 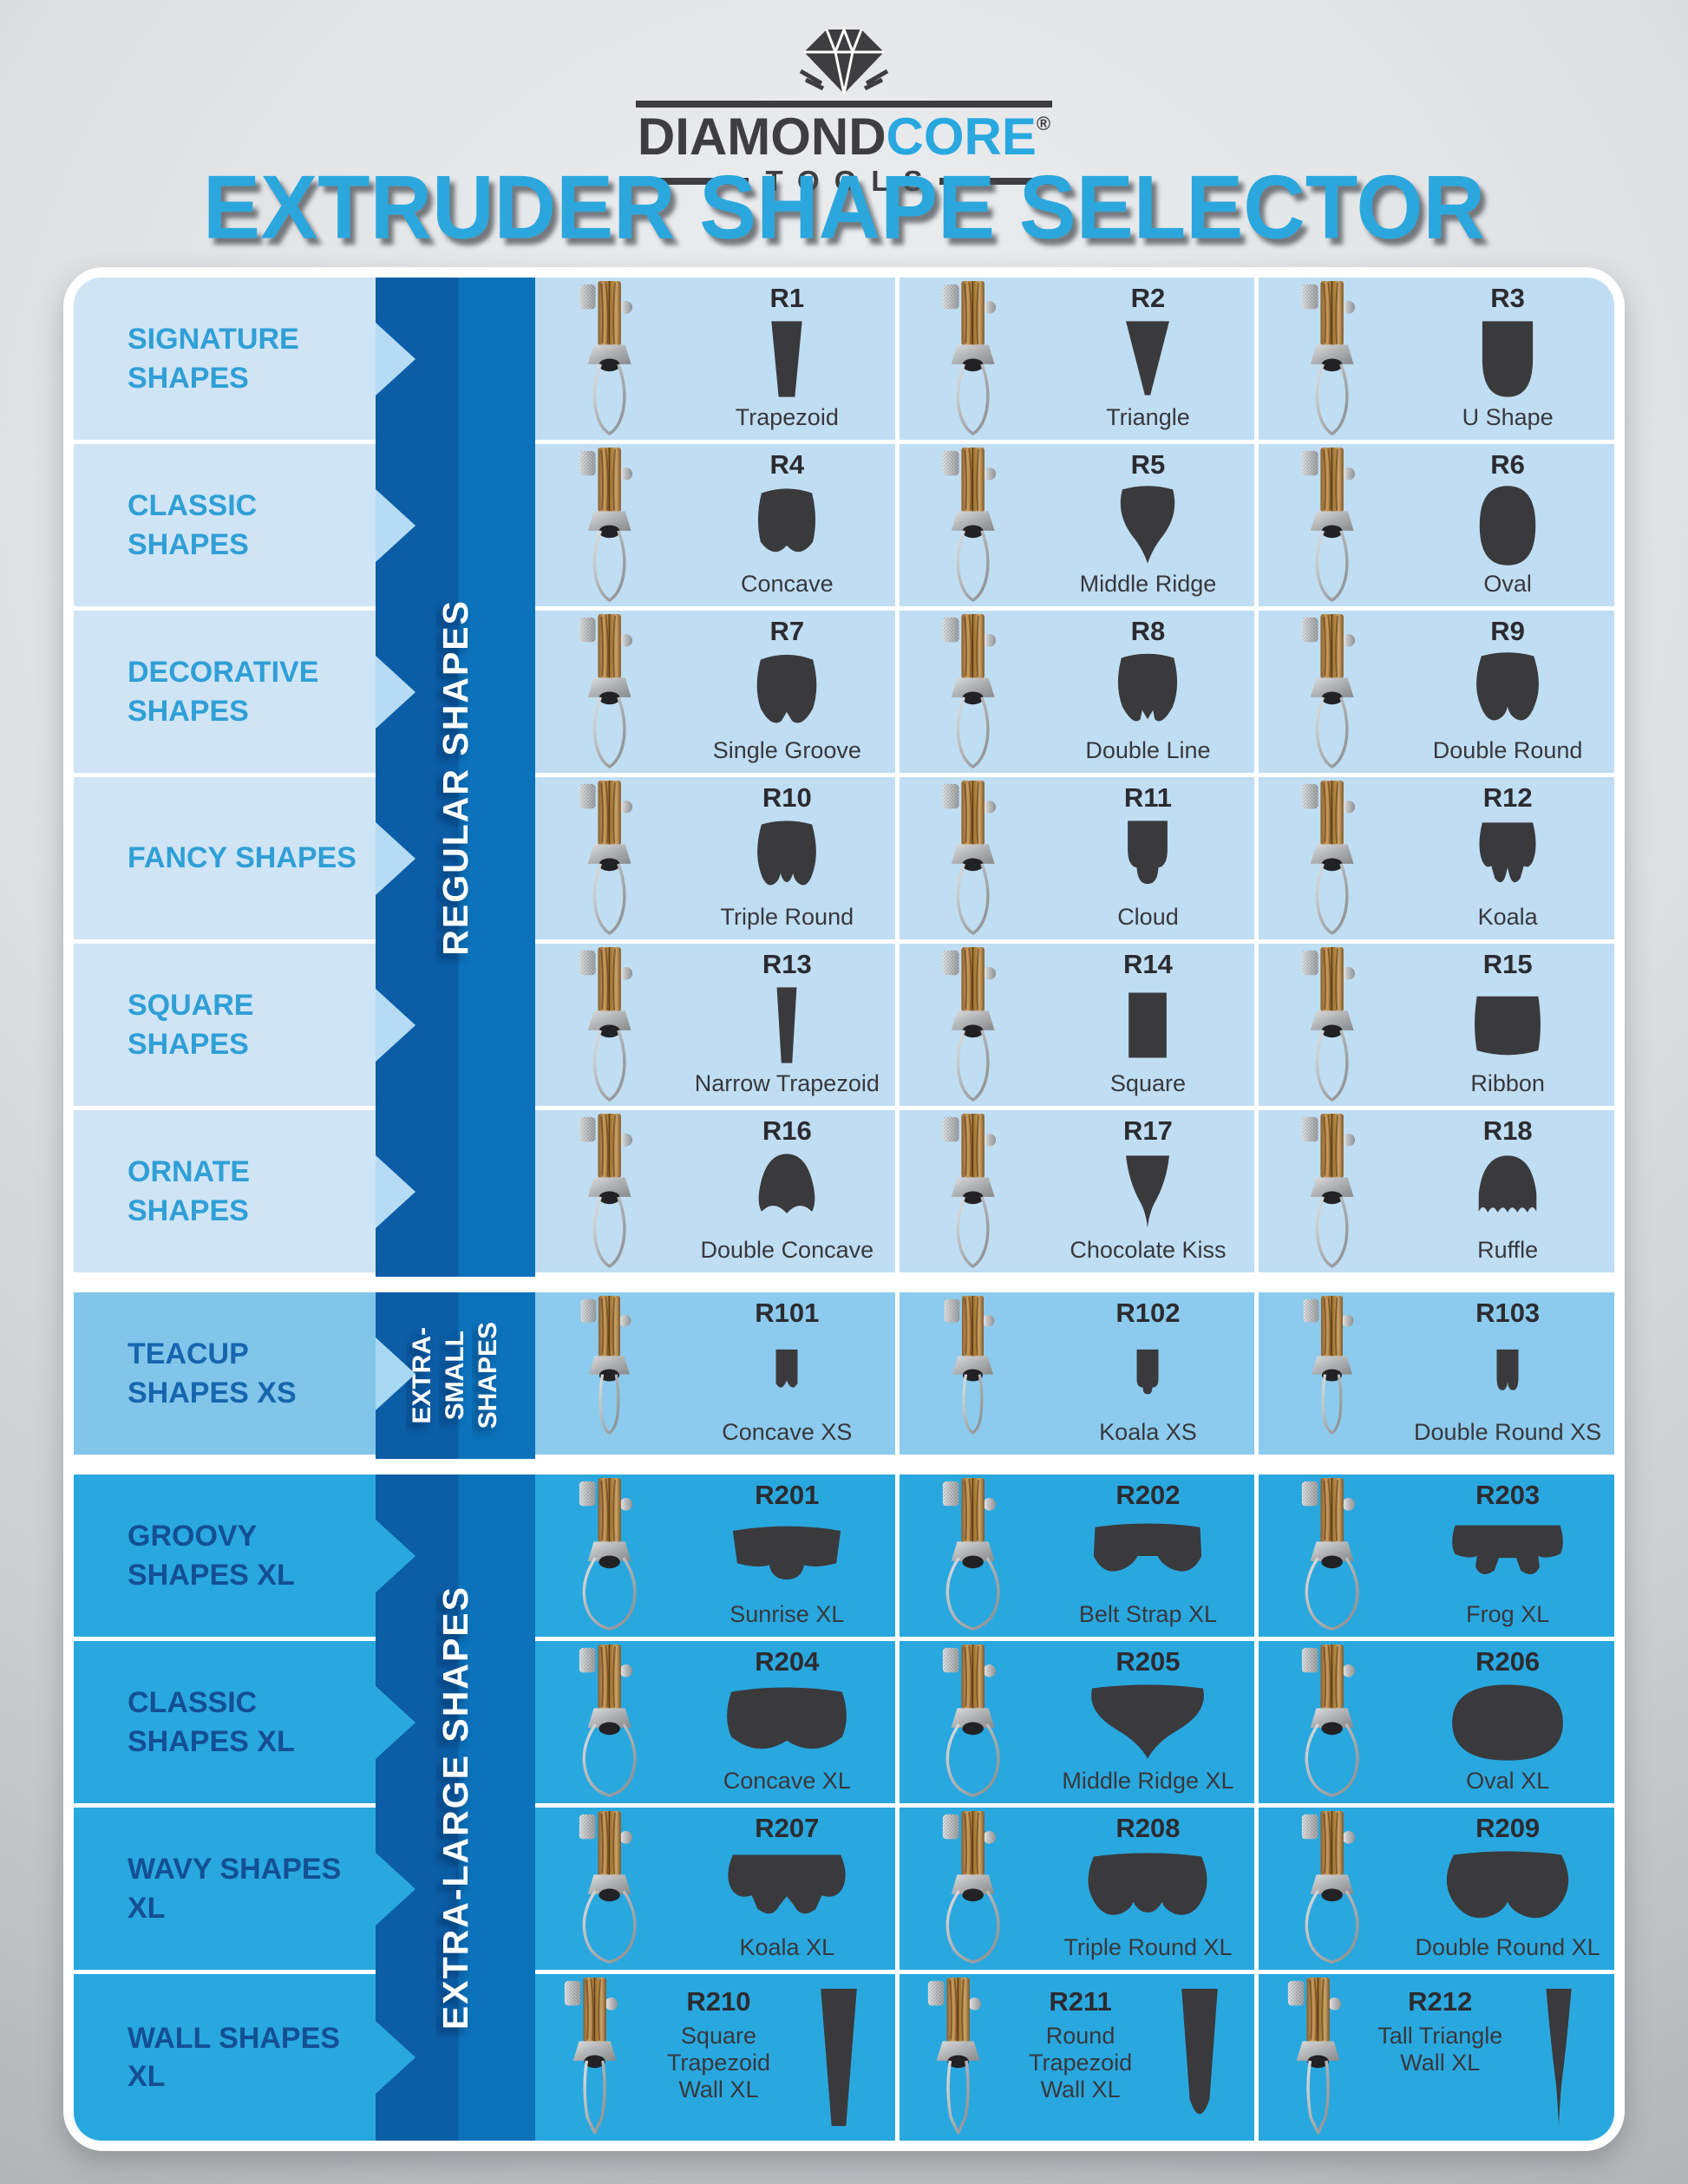 I want to click on die-card-r101: R101 Concave XS, so click(x=715, y=1375).